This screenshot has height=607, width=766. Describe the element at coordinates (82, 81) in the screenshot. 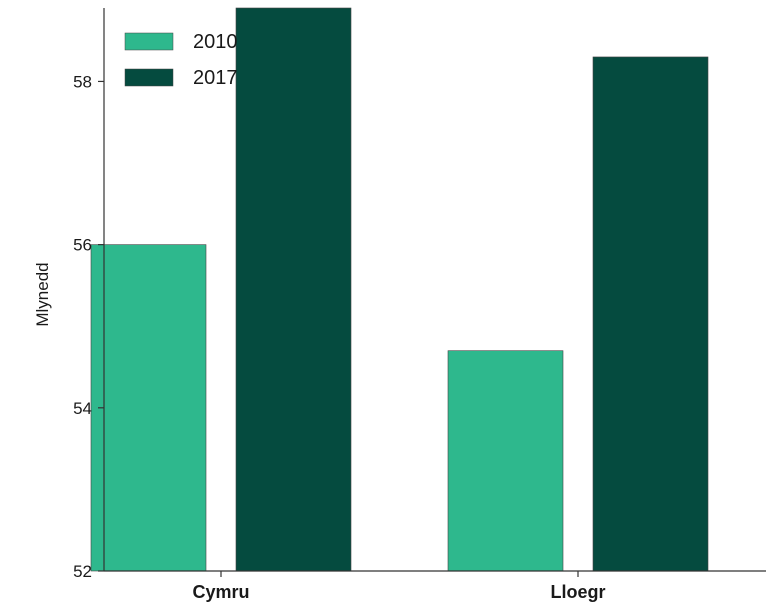

I see `y-tick-label: 58` at that location.